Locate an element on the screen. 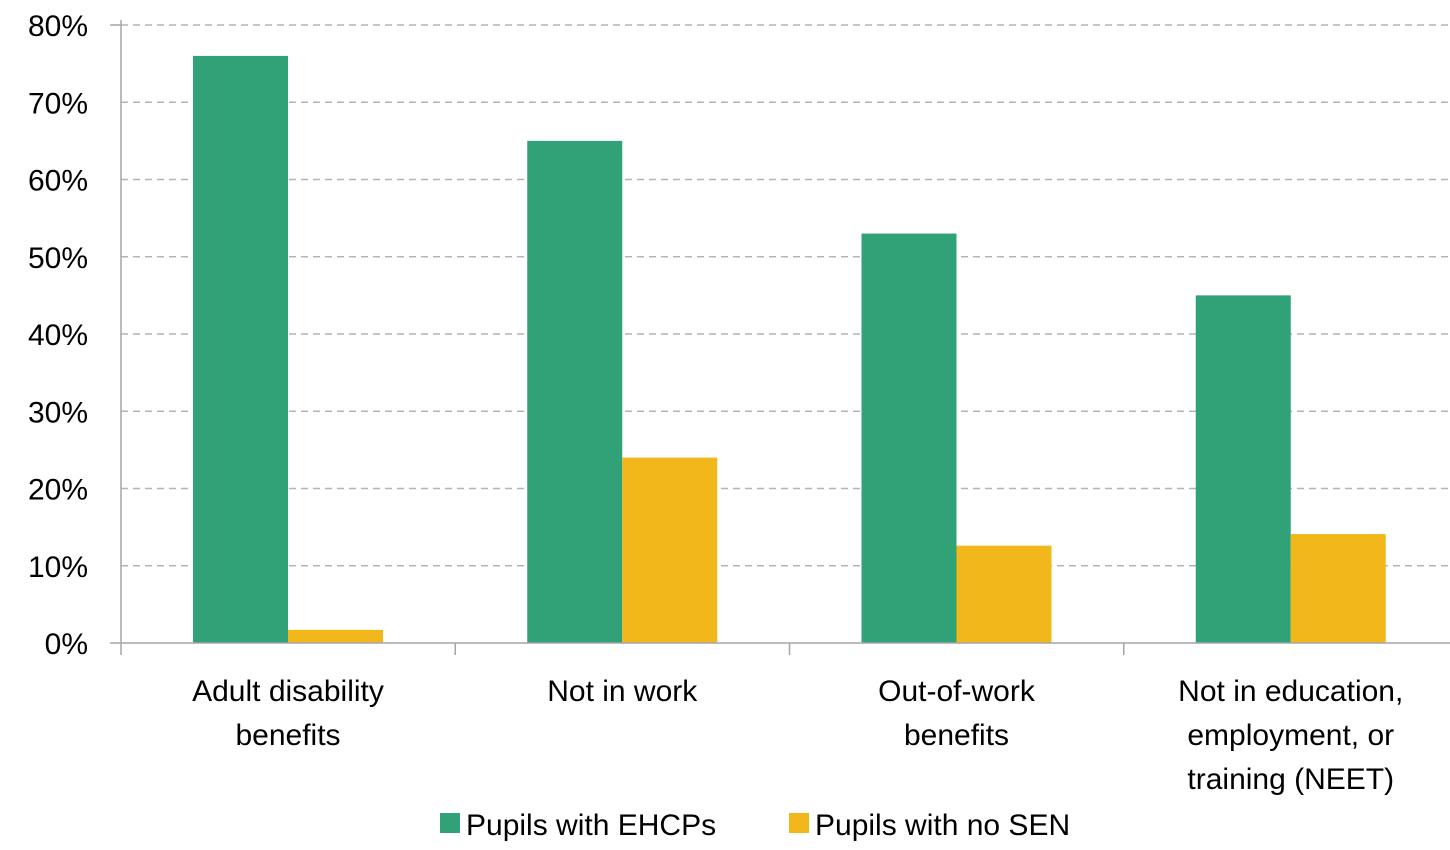 The width and height of the screenshot is (1450, 850). y-tick-label: 40% is located at coordinates (58, 335).